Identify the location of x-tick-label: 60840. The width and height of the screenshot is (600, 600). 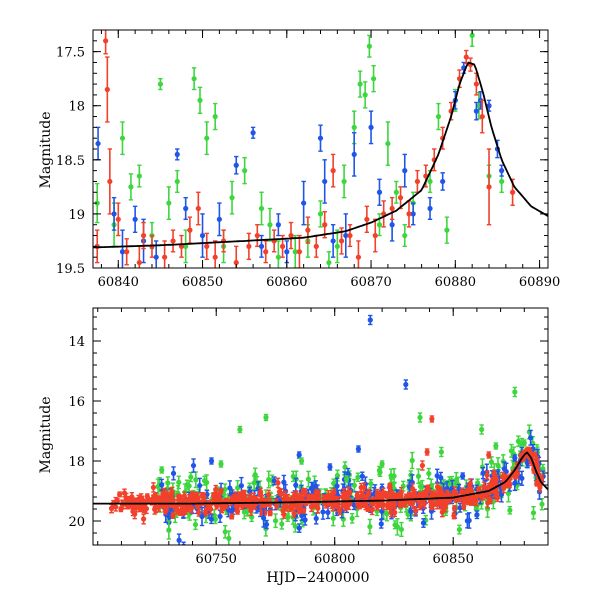
(118, 282).